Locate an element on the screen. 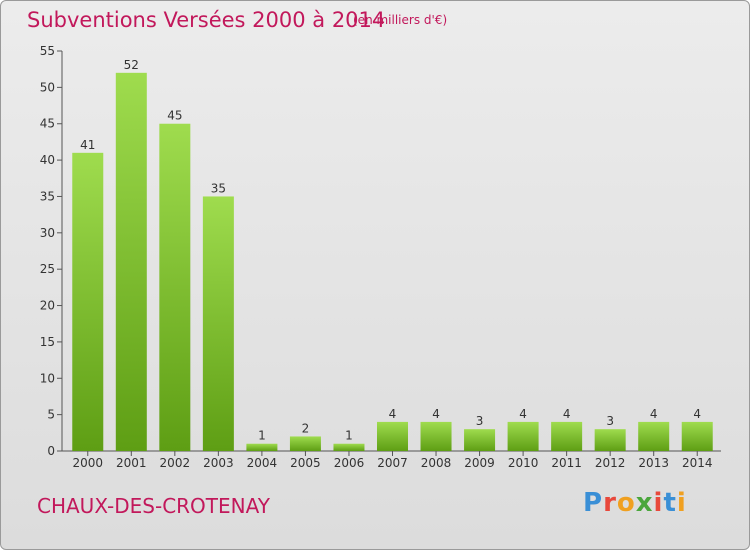 The image size is (750, 550). x-tick-label: 2002 is located at coordinates (175, 463).